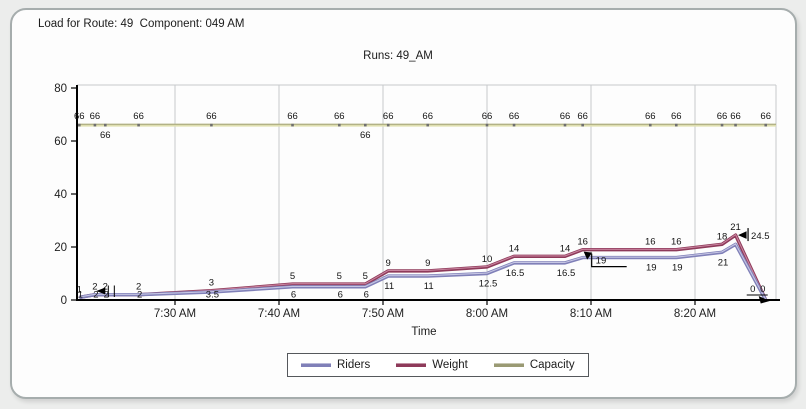 This screenshot has width=806, height=409. Describe the element at coordinates (508, 365) in the screenshot. I see `capacity-line-swatch` at that location.